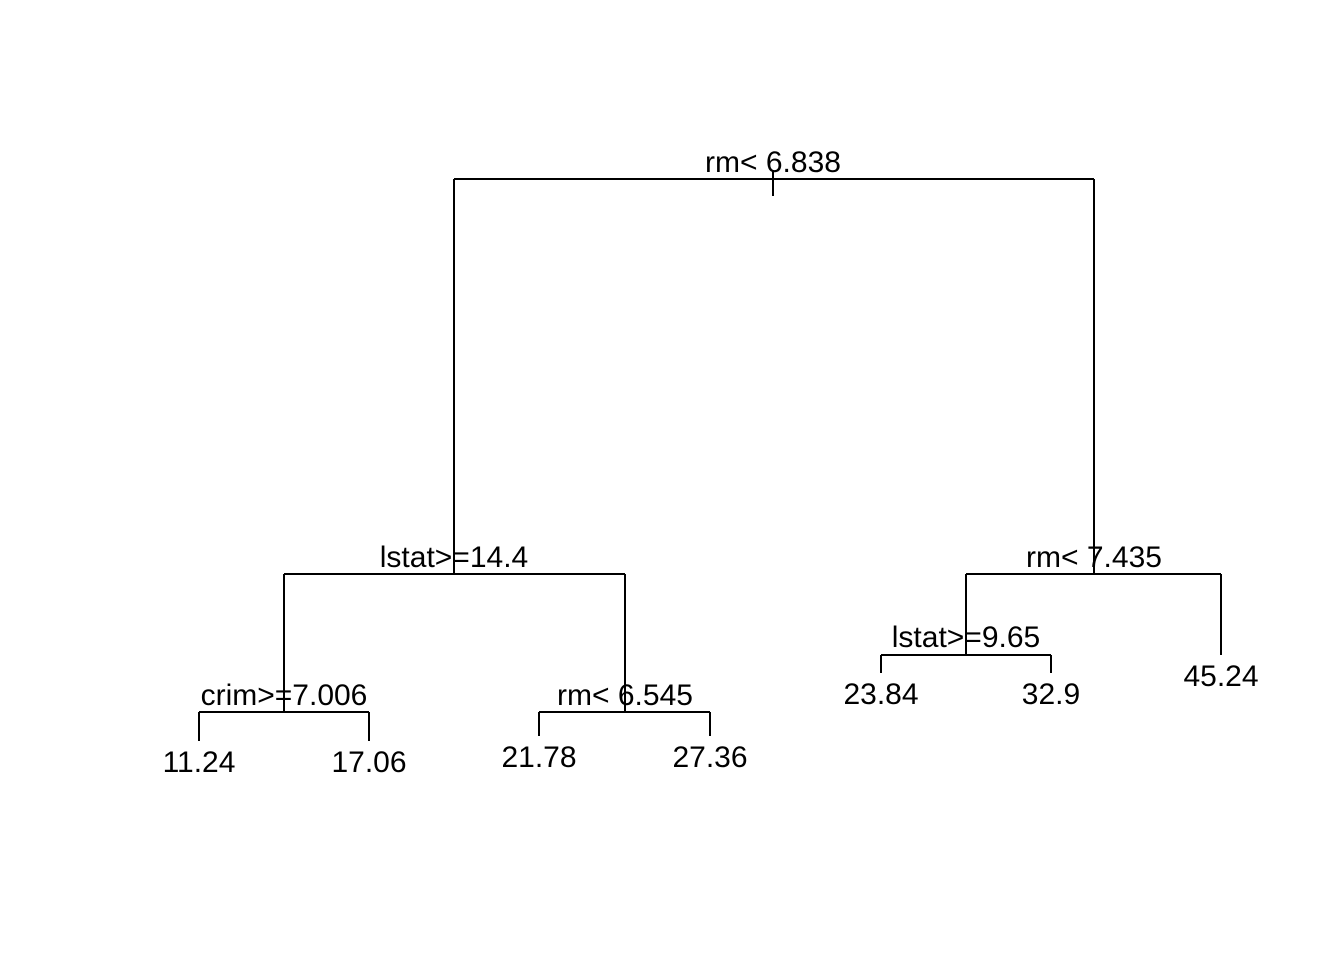  What do you see at coordinates (1220, 676) in the screenshot?
I see `leaf-45-24: 45.24` at bounding box center [1220, 676].